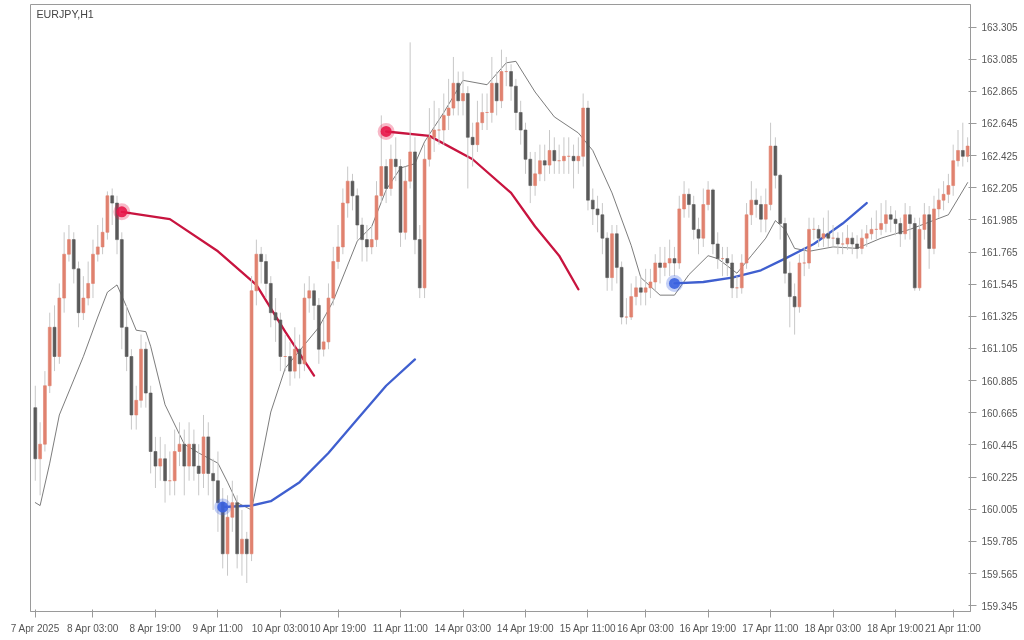 The image size is (1024, 640). What do you see at coordinates (1000, 606) in the screenshot?
I see `y-tick-label: 159.345` at bounding box center [1000, 606].